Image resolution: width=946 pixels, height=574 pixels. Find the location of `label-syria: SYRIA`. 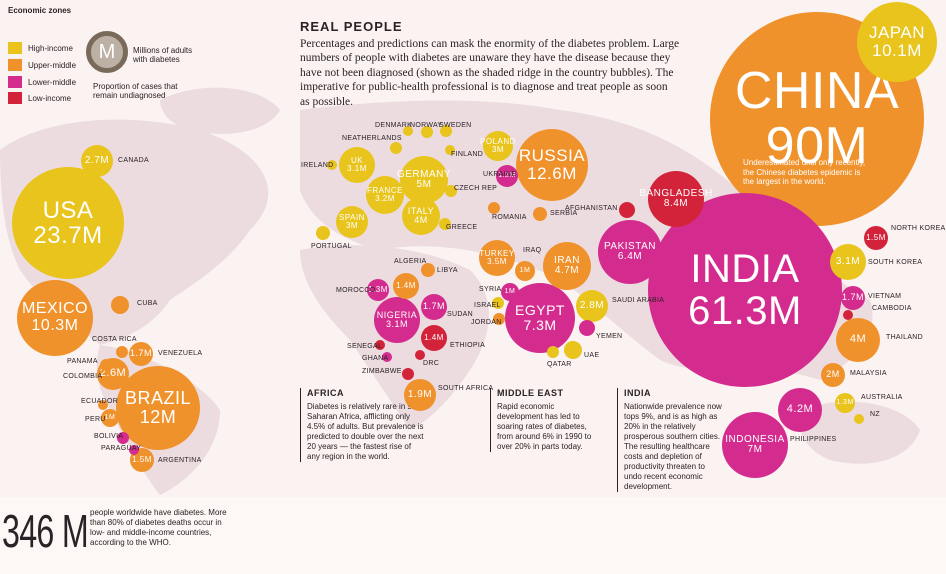

label-syria: SYRIA is located at coordinates (490, 289).